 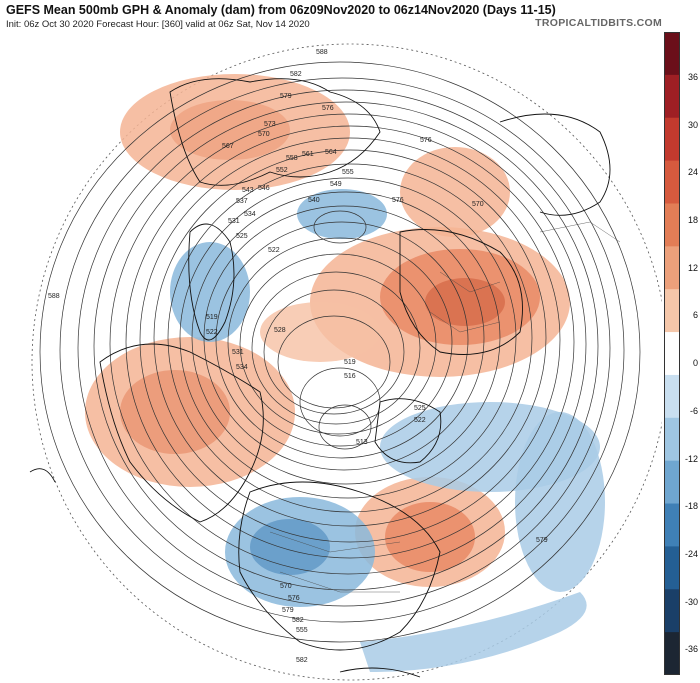 What do you see at coordinates (282, 170) in the screenshot?
I see `contour-label: 552` at bounding box center [282, 170].